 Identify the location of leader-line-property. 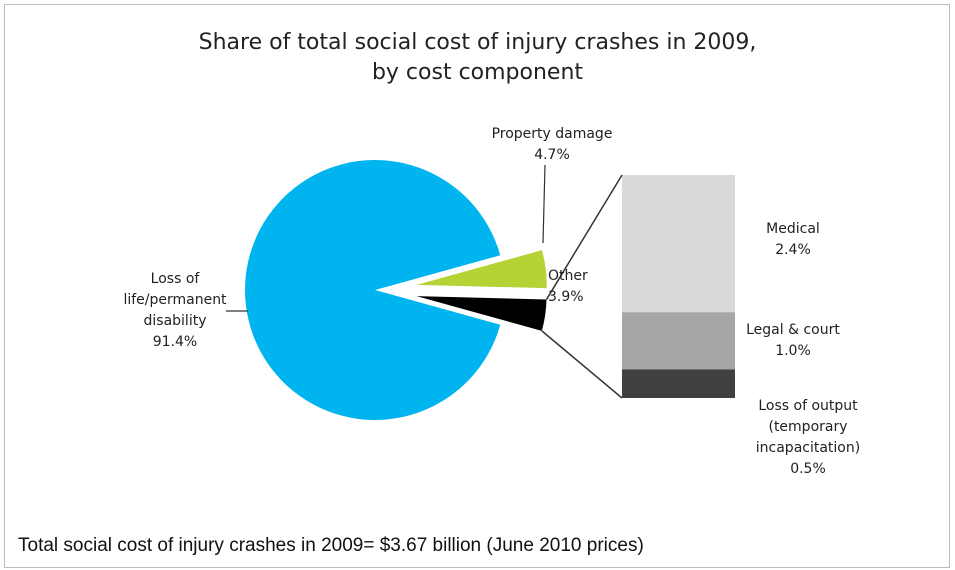
(544, 204).